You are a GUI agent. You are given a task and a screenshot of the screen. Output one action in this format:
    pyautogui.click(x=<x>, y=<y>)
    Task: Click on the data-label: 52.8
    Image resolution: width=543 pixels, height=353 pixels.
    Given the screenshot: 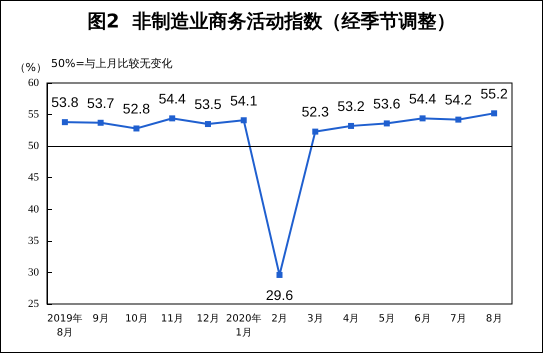 What is the action you would take?
    pyautogui.click(x=136, y=108)
    